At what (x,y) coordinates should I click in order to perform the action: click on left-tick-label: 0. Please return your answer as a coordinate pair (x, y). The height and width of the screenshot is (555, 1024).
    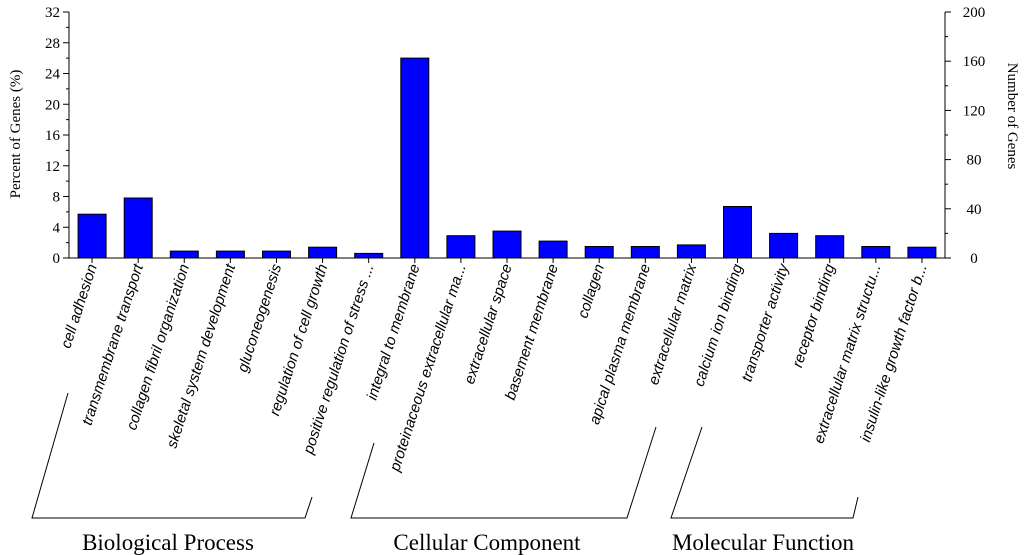
    Looking at the image, I should click on (57, 259).